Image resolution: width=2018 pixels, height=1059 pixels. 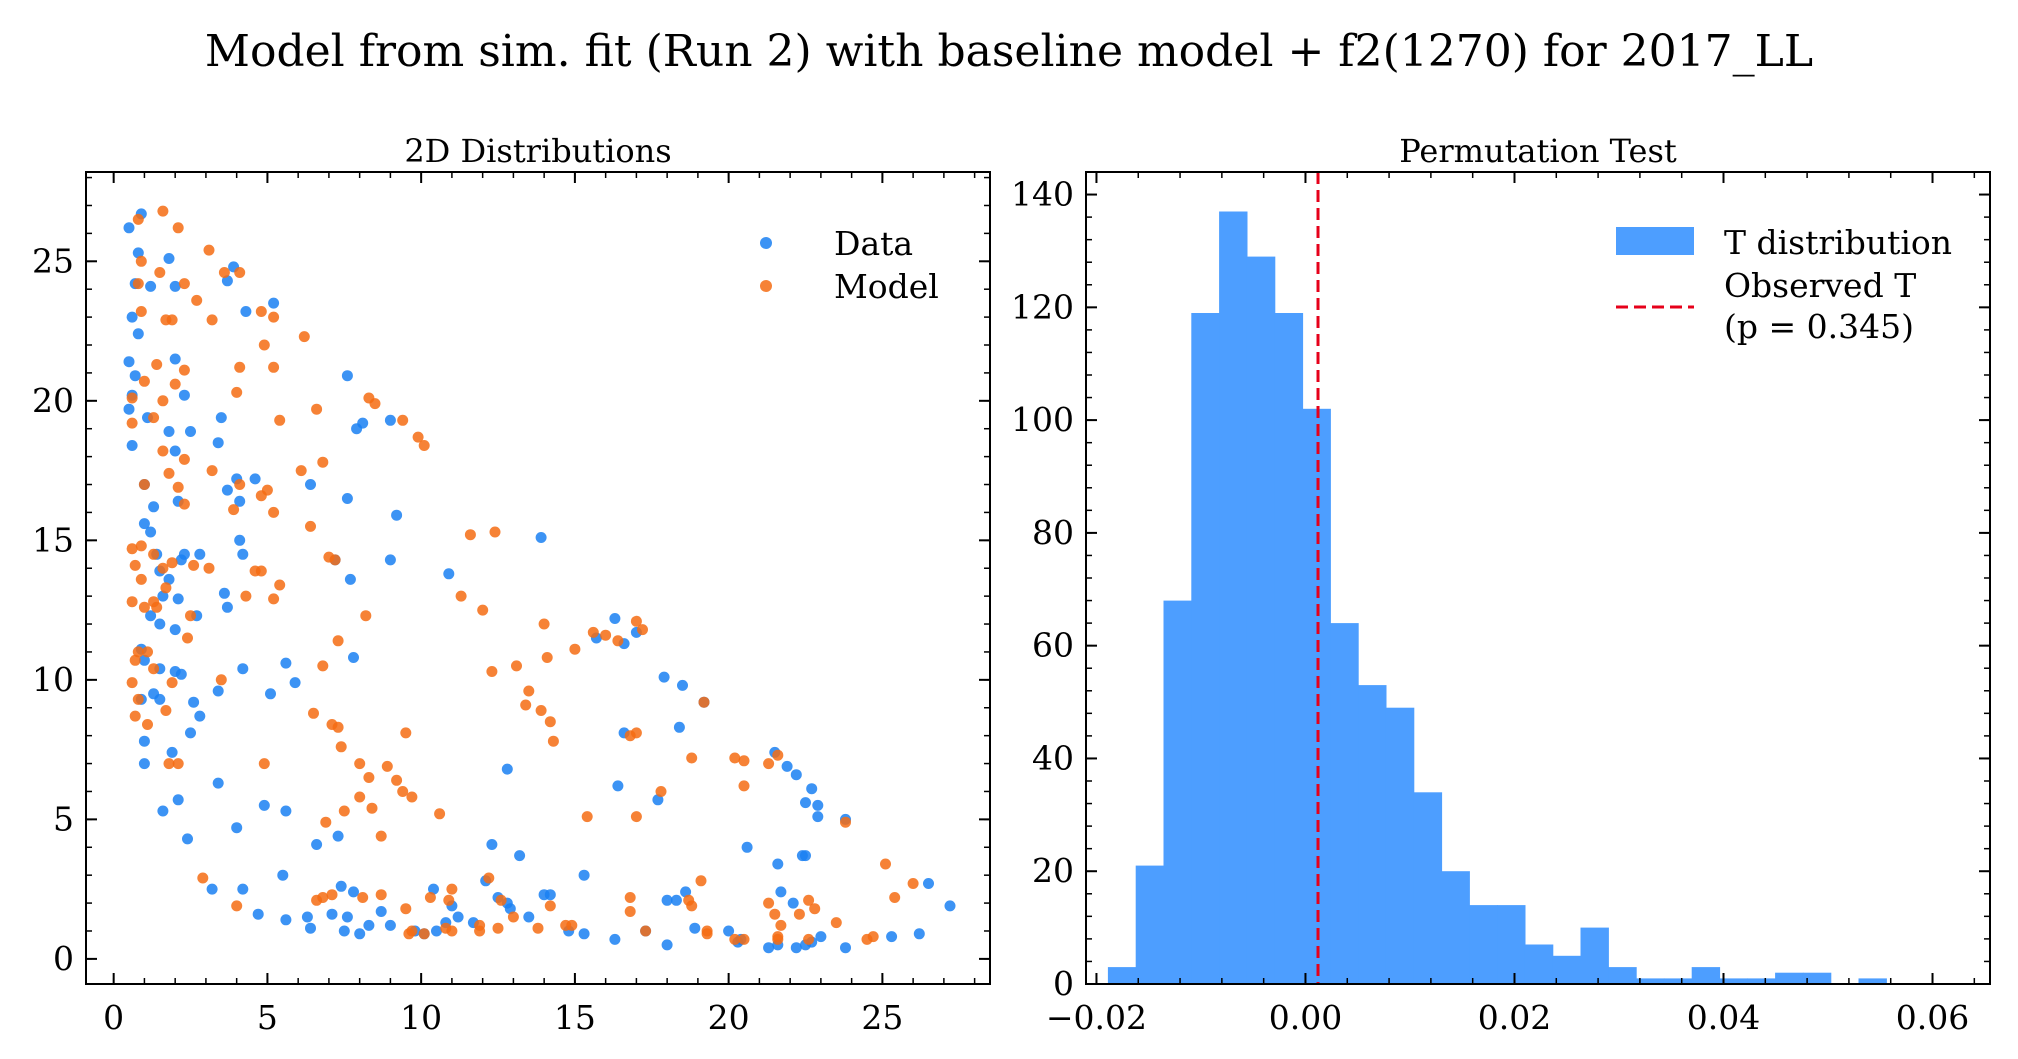 What do you see at coordinates (113, 1017) in the screenshot?
I see `x-tick-label: 0` at bounding box center [113, 1017].